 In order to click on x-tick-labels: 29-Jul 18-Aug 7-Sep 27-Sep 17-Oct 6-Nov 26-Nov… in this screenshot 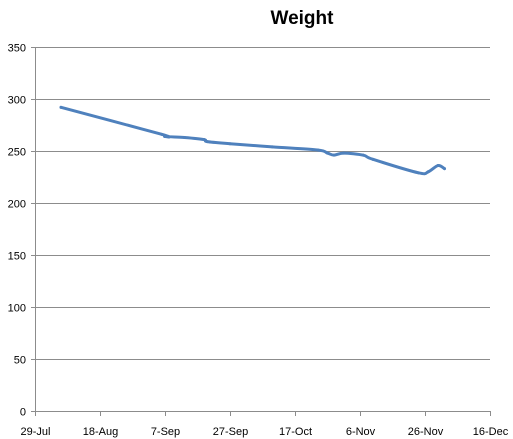, I will do `click(265, 432)`.